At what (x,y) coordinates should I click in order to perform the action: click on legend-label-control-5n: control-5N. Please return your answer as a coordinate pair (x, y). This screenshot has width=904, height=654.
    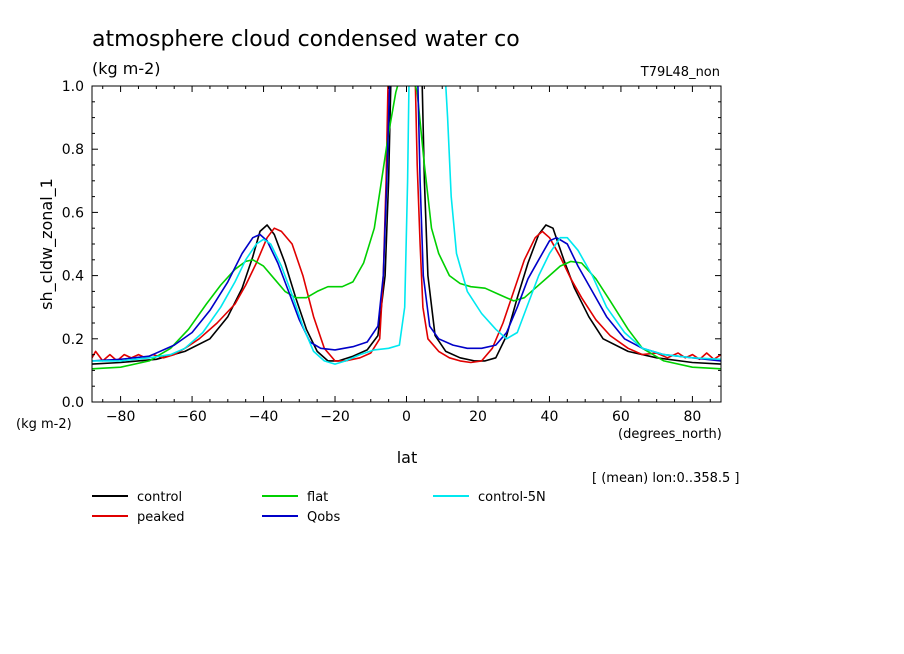
    Looking at the image, I should click on (512, 497).